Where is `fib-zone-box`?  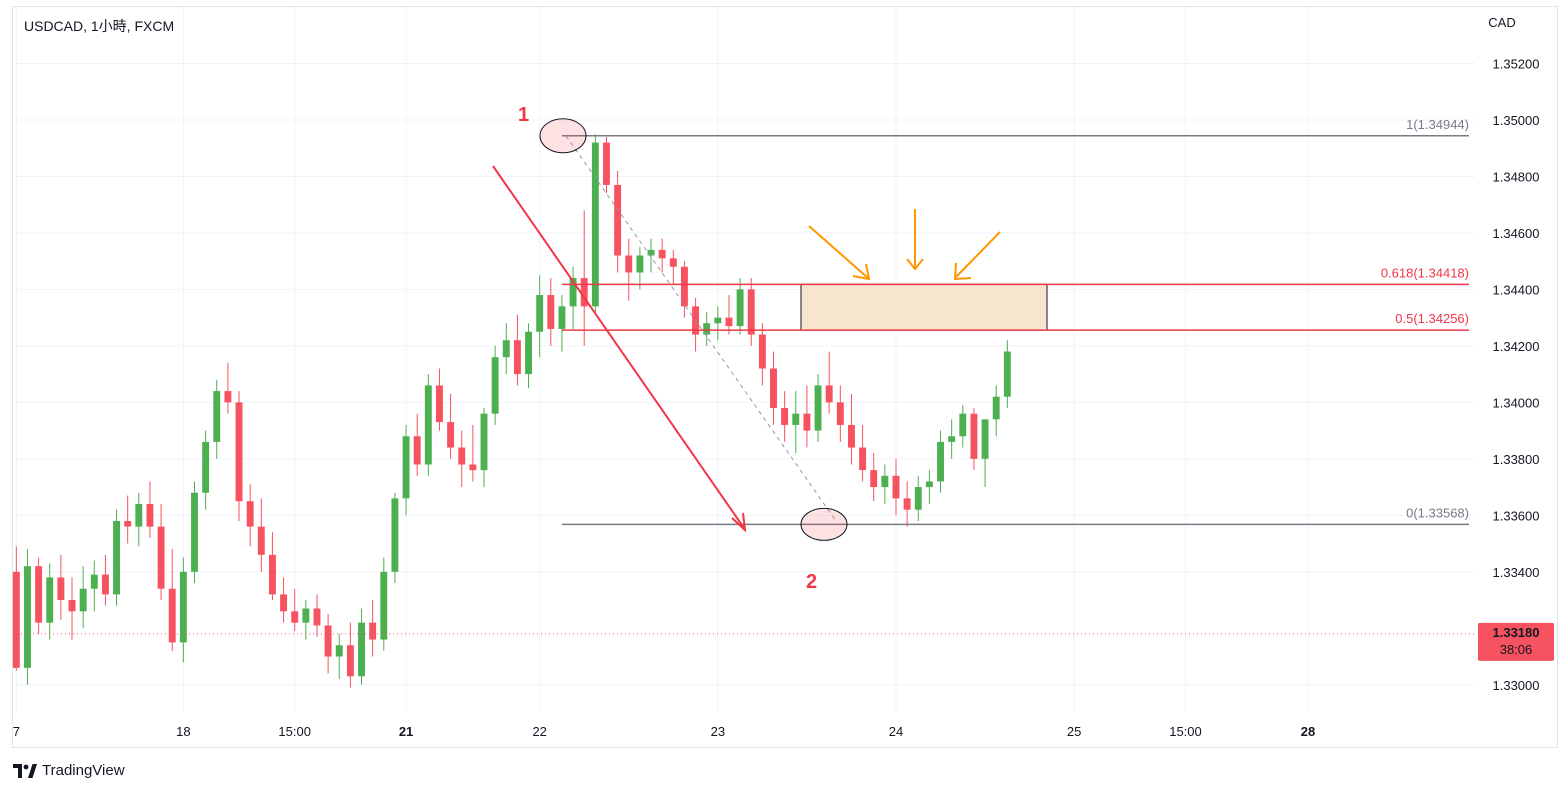
fib-zone-box is located at coordinates (924, 307).